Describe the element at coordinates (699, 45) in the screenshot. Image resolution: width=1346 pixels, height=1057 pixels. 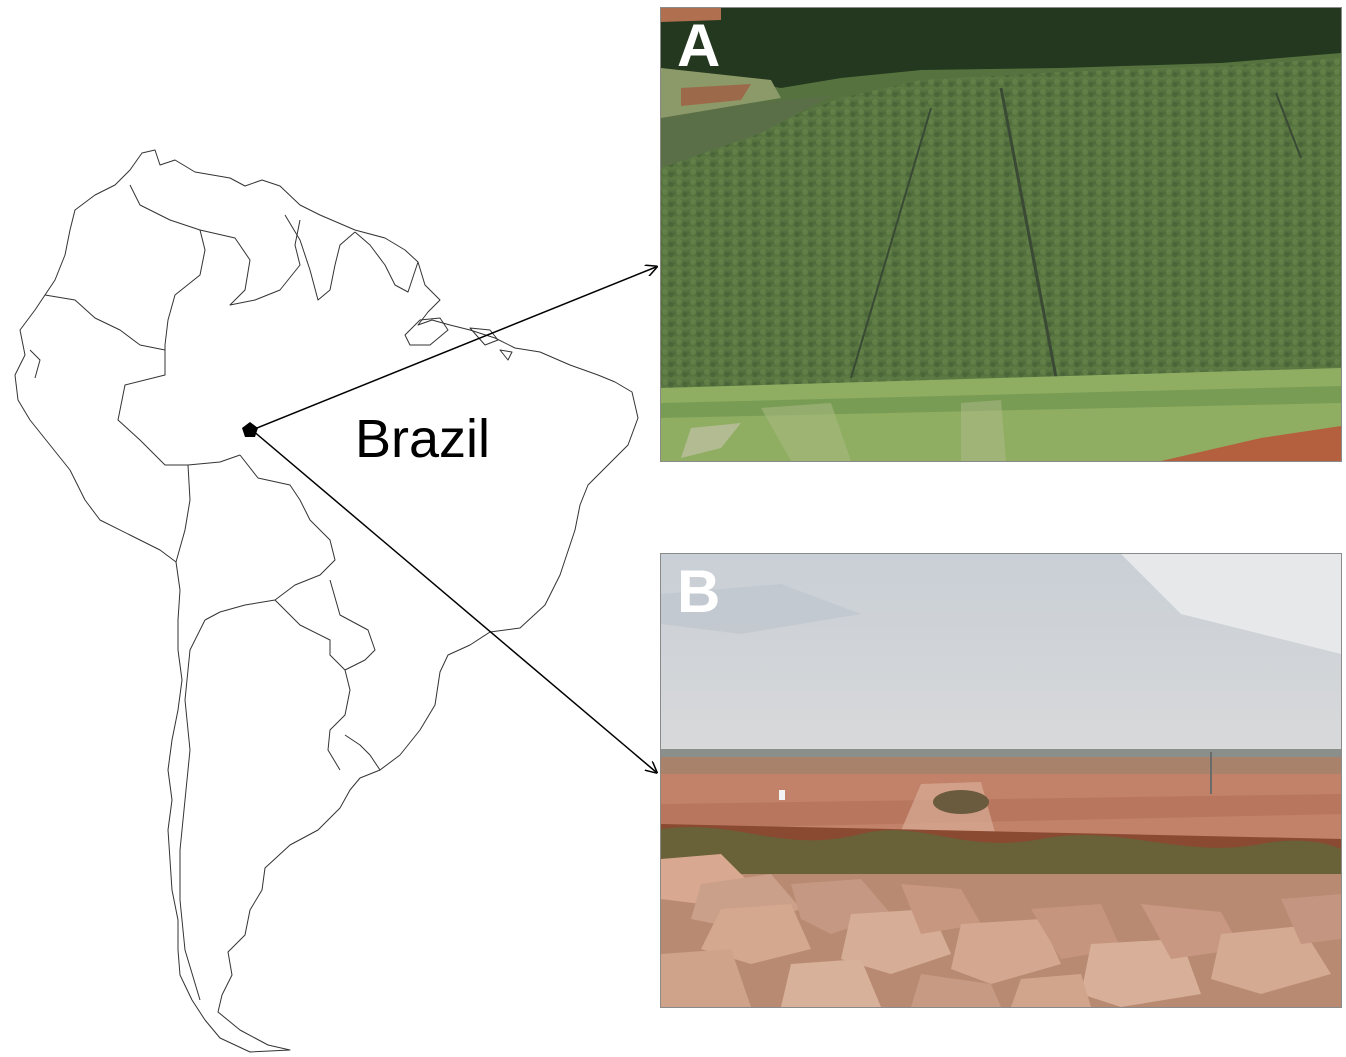
I see `panel-label-a: A` at that location.